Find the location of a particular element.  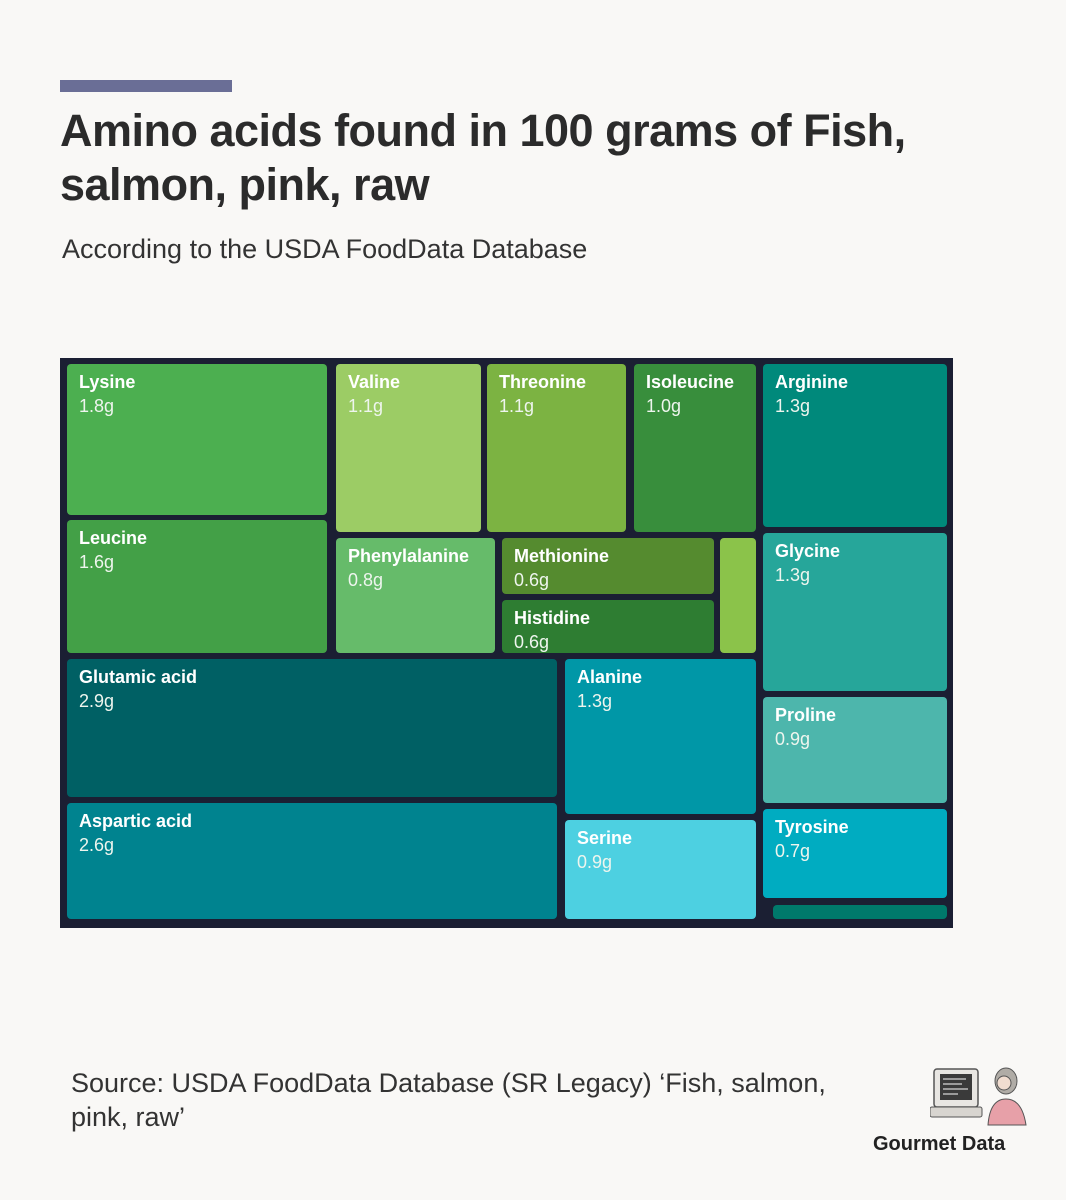

treemap-tile: Phenylalanine 0.8g is located at coordinates (415, 595).